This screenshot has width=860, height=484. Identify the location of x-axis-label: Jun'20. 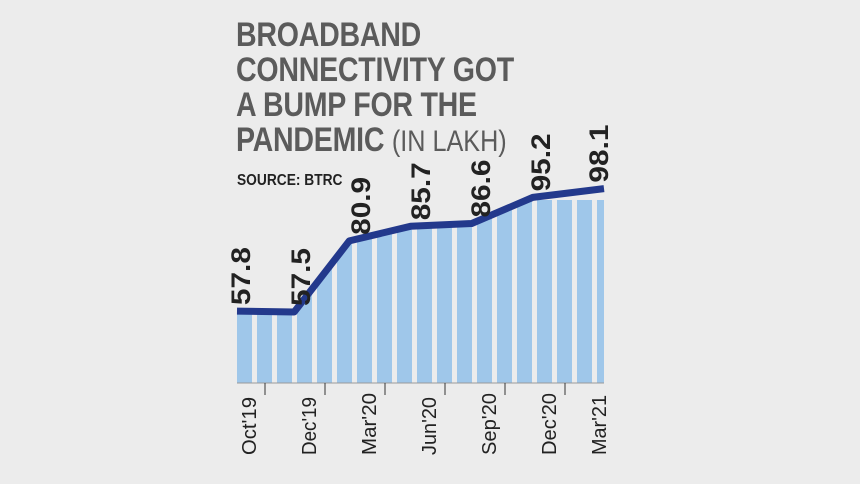
(430, 426).